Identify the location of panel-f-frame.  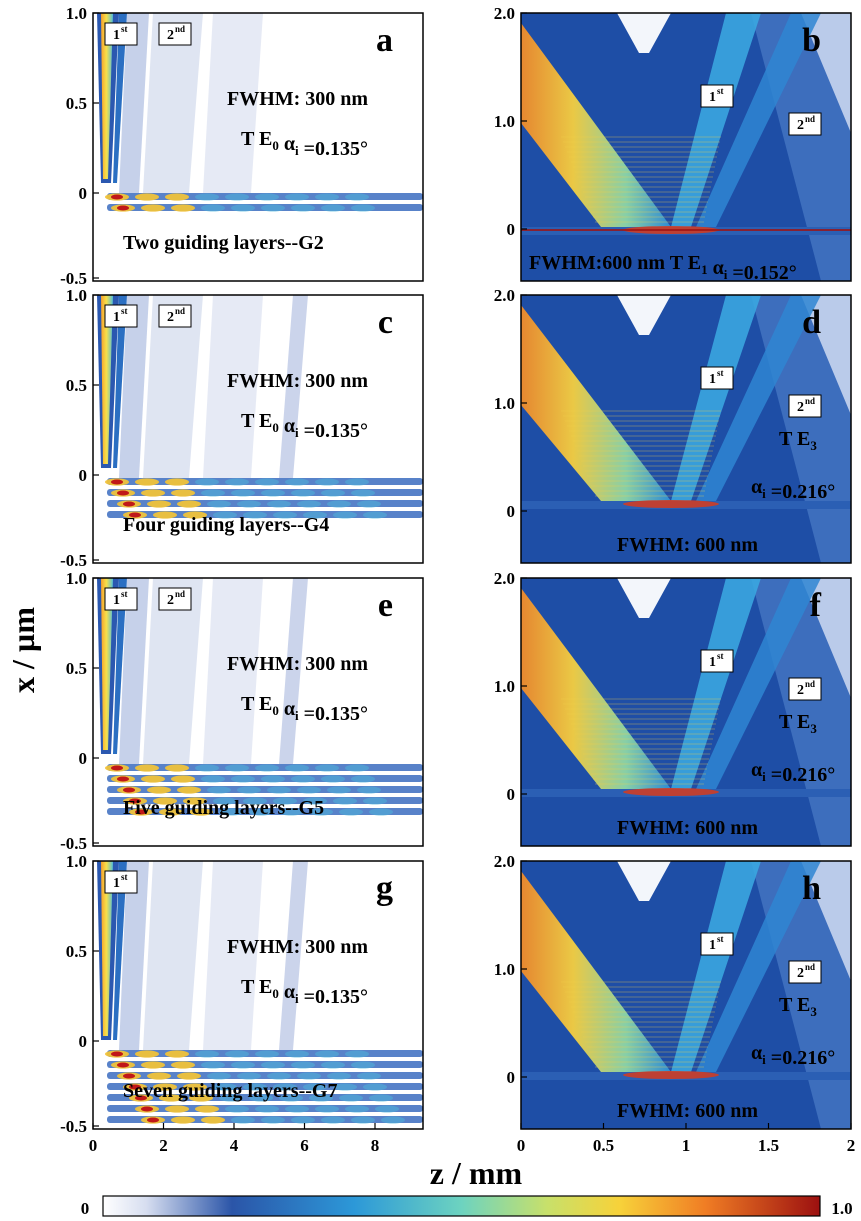
(686, 712).